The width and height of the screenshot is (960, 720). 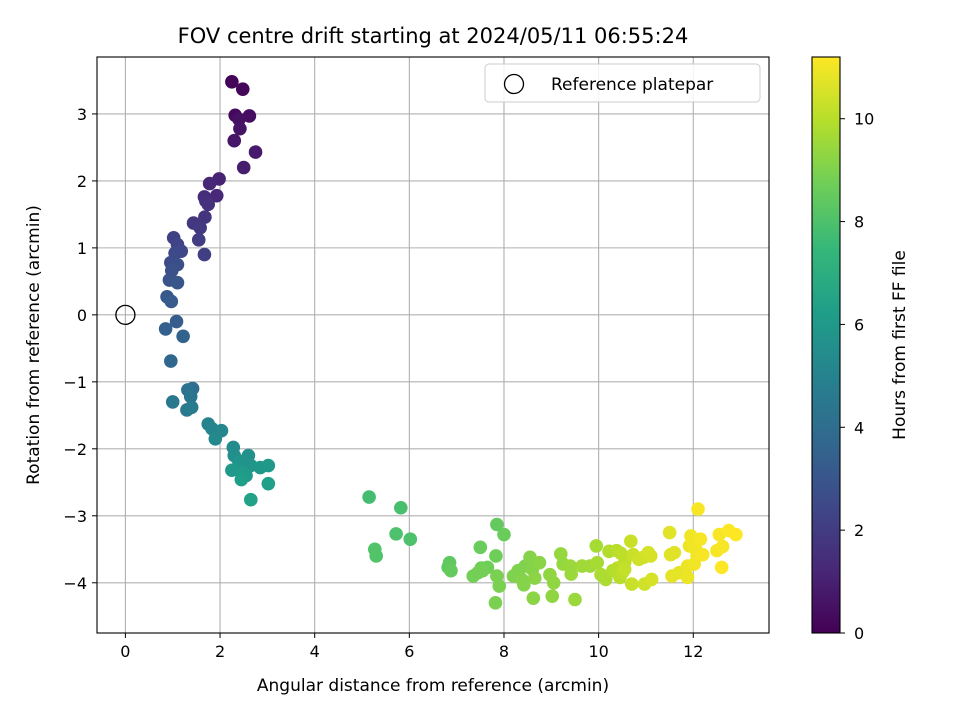 What do you see at coordinates (598, 651) in the screenshot?
I see `x-tick-label: 10` at bounding box center [598, 651].